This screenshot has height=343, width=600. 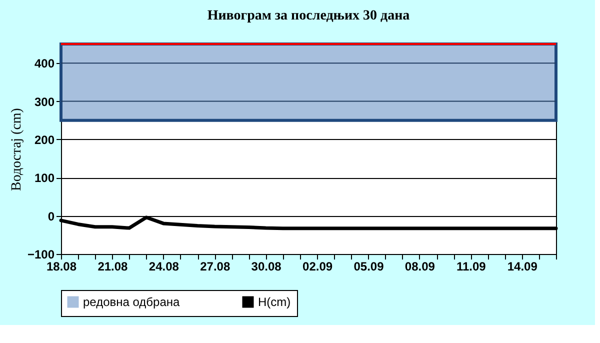 What do you see at coordinates (274, 302) in the screenshot?
I see `legend-label: H(cm)` at bounding box center [274, 302].